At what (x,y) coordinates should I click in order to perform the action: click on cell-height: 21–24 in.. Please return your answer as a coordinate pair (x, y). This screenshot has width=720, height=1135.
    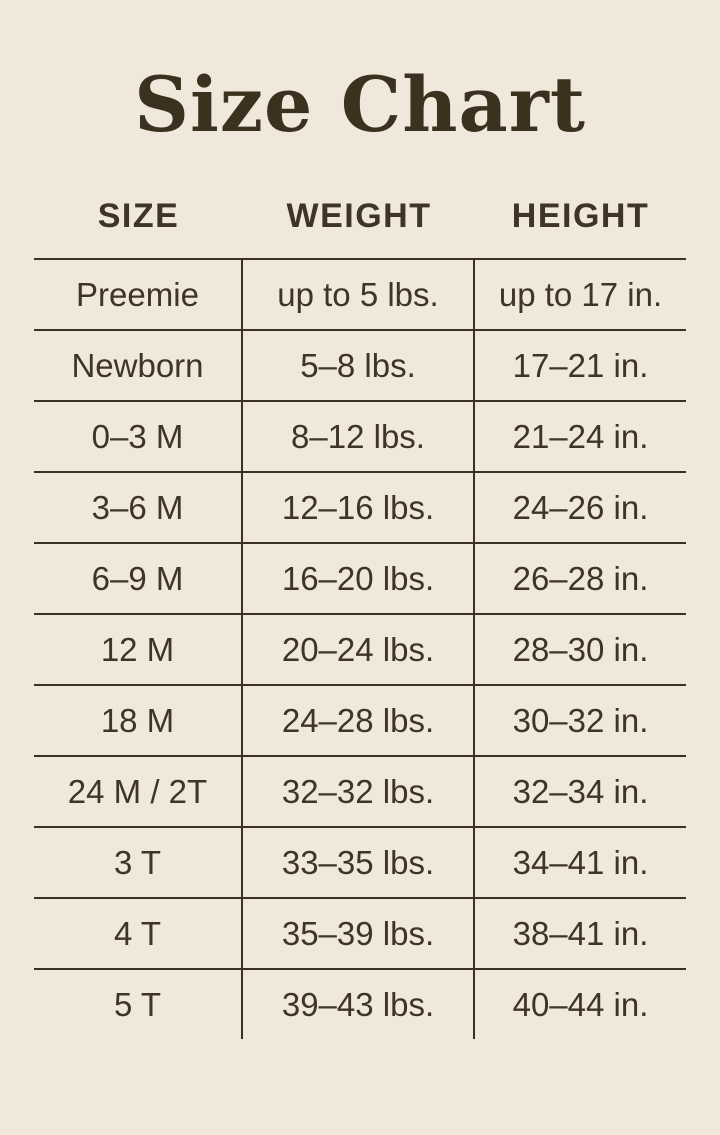
    Looking at the image, I should click on (580, 436).